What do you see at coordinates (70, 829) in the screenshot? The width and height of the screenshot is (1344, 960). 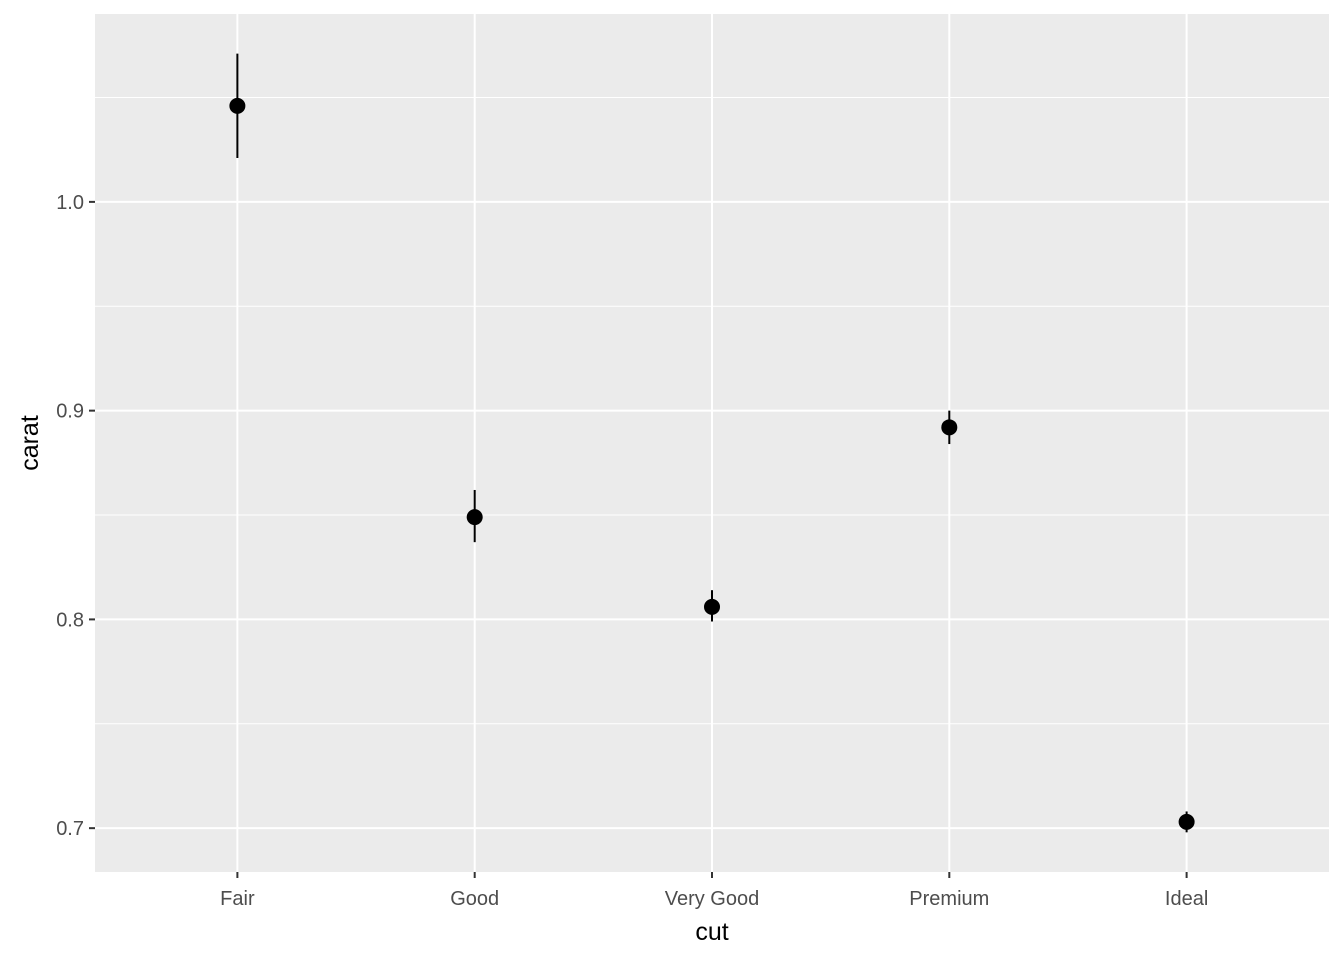 I see `y-tick-label: 0.7` at bounding box center [70, 829].